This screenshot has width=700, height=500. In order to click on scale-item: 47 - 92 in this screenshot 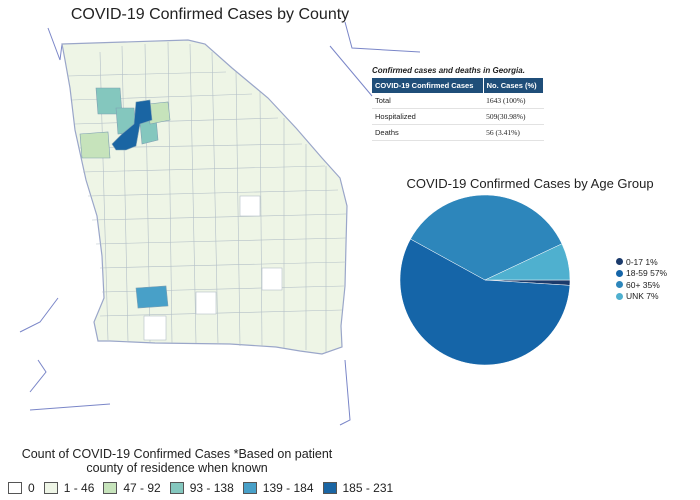, I will do `click(132, 488)`.